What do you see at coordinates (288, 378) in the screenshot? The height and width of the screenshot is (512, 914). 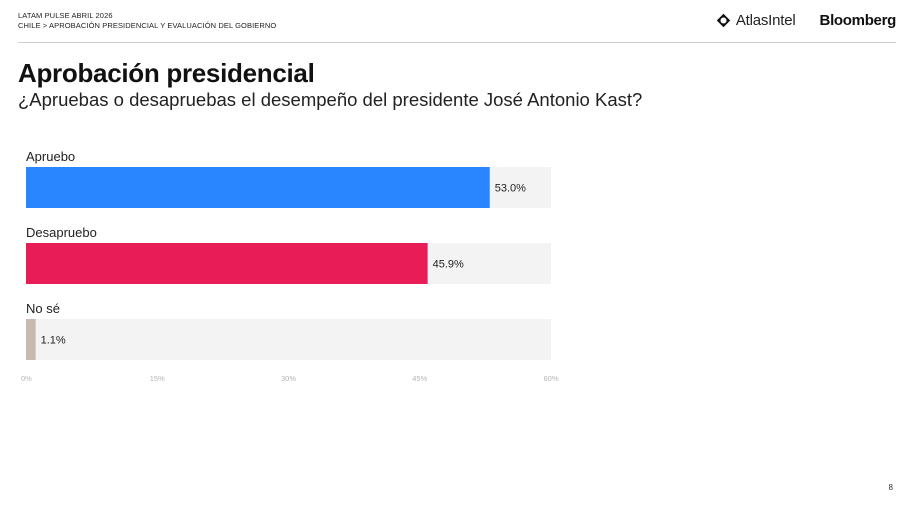 I see `x-tick-label: 30%` at bounding box center [288, 378].